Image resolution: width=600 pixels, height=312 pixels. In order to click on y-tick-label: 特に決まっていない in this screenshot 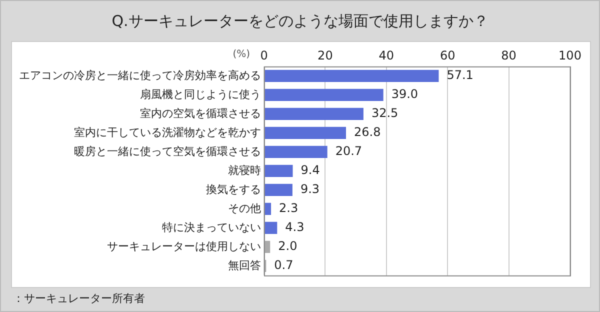, I will do `click(211, 227)`.